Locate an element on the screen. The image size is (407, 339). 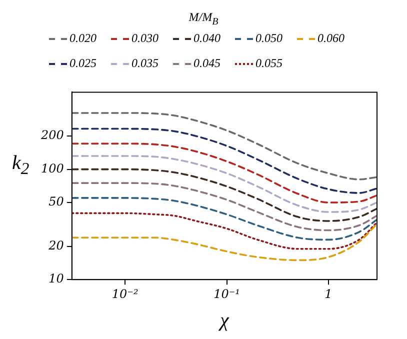
y-tick-label: 50 is located at coordinates (56, 201).